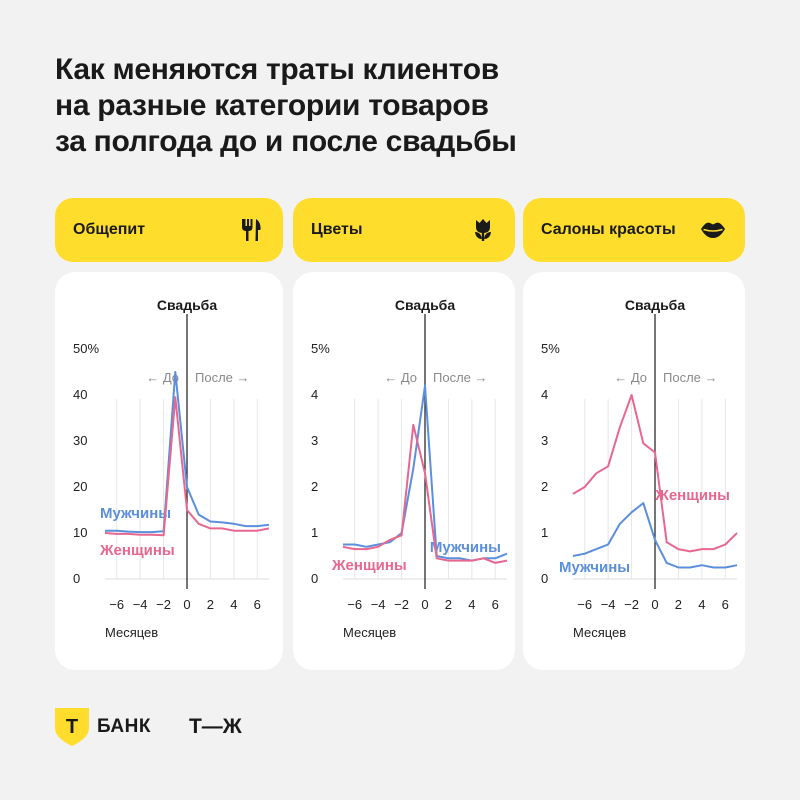 The height and width of the screenshot is (800, 800). Describe the element at coordinates (277, 69) in the screenshot. I see `title-line-1: Как меняются траты клиентов` at that location.